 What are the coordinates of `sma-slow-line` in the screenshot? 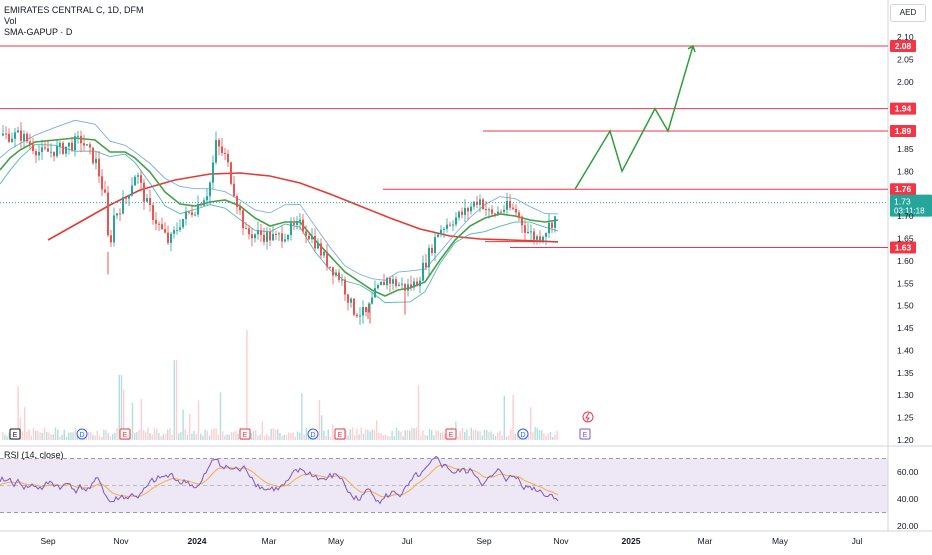 It's located at (303, 207).